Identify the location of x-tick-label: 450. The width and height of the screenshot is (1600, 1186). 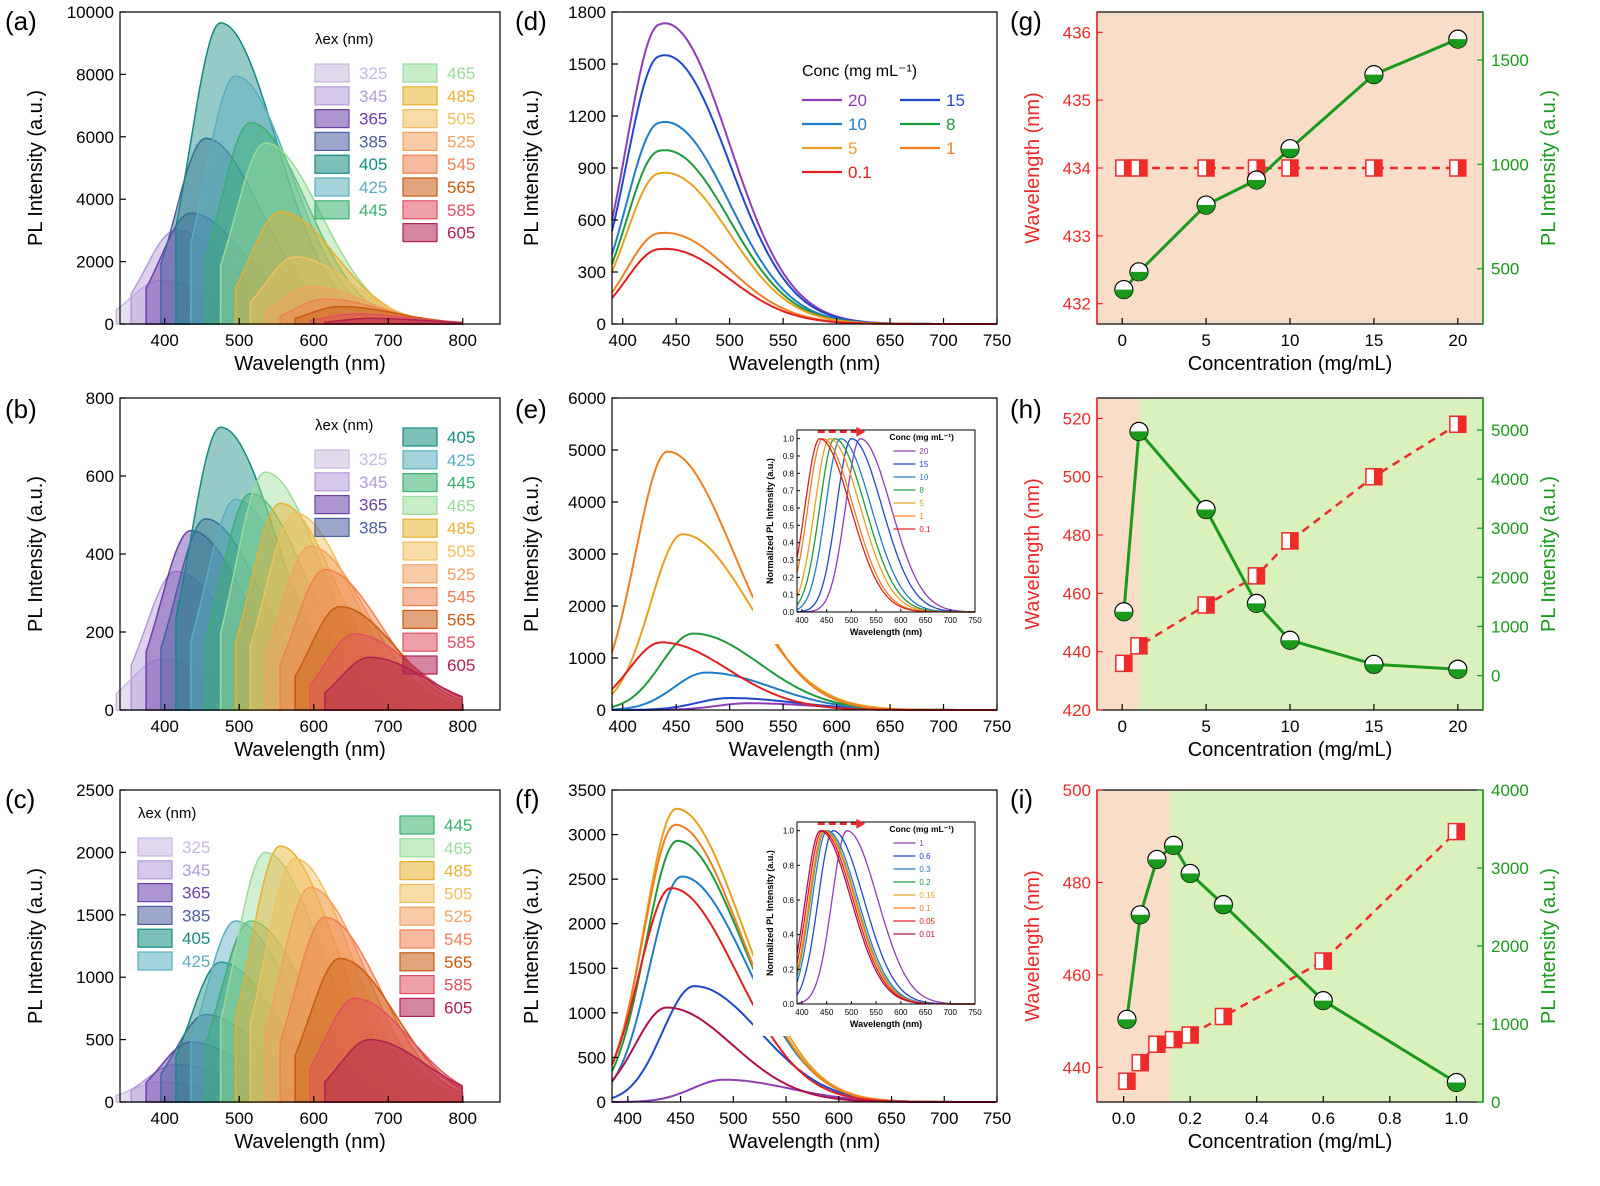
(676, 726).